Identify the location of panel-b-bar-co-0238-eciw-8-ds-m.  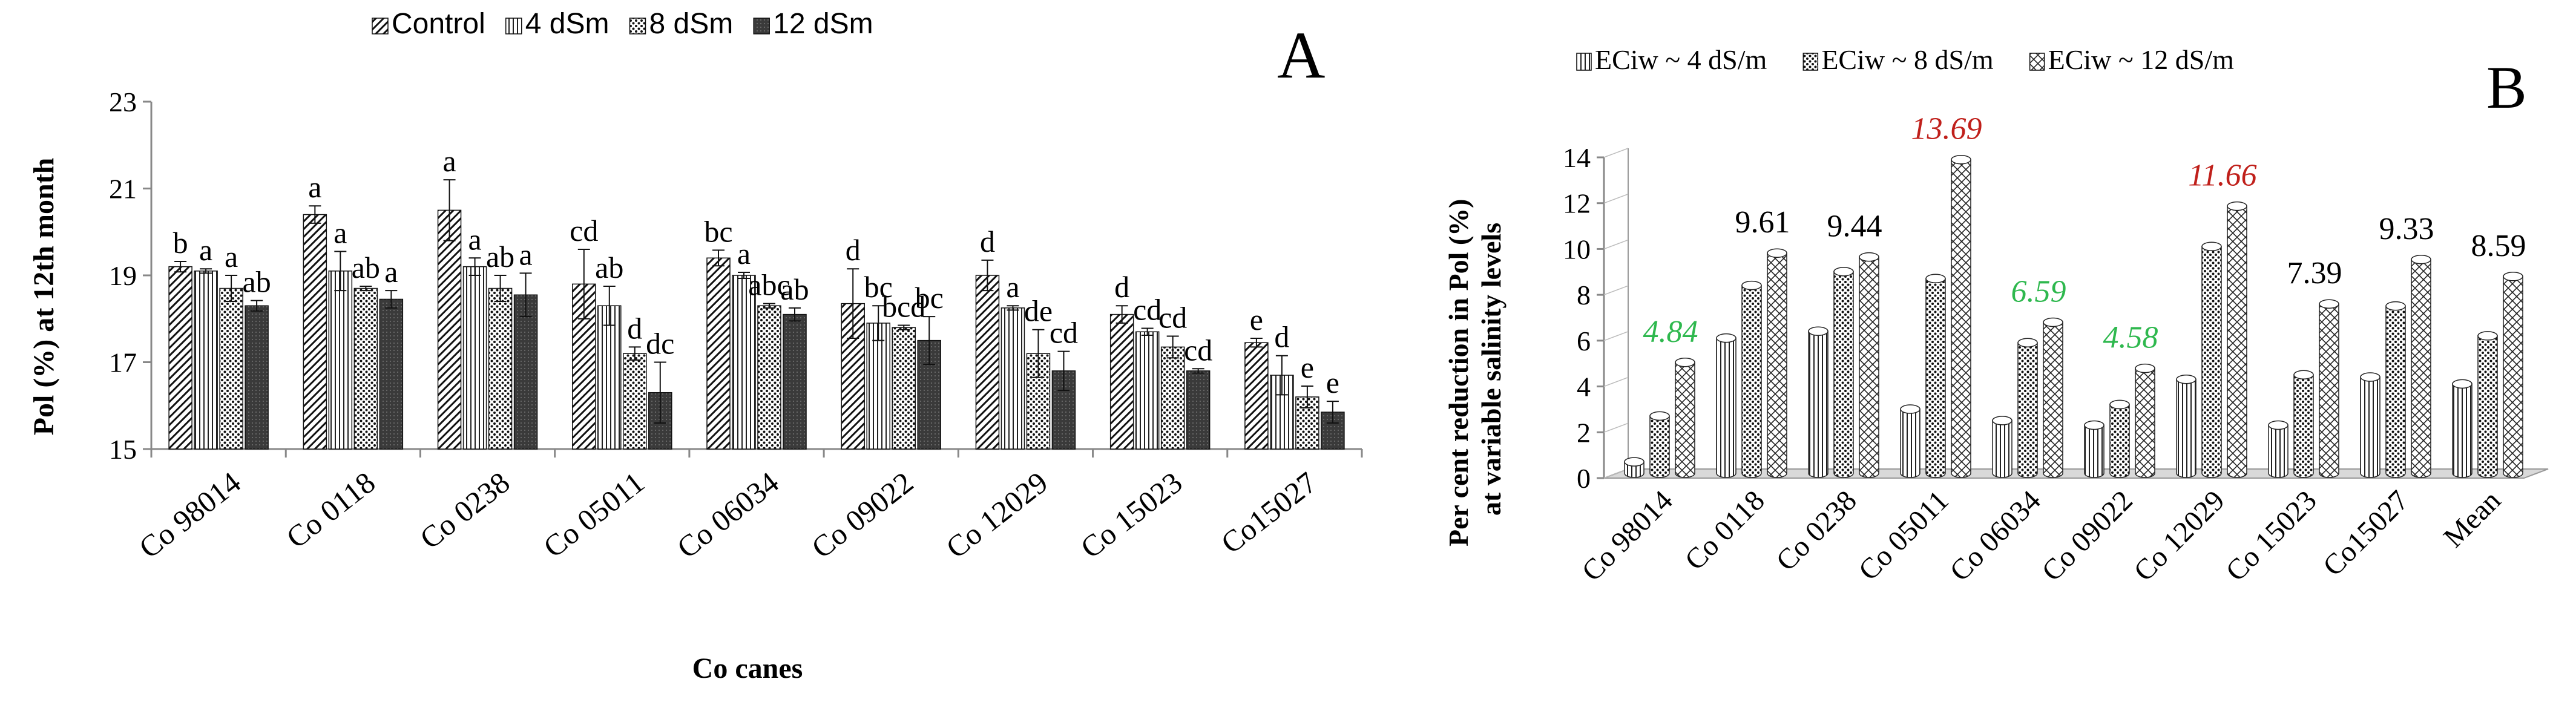
(1843, 372).